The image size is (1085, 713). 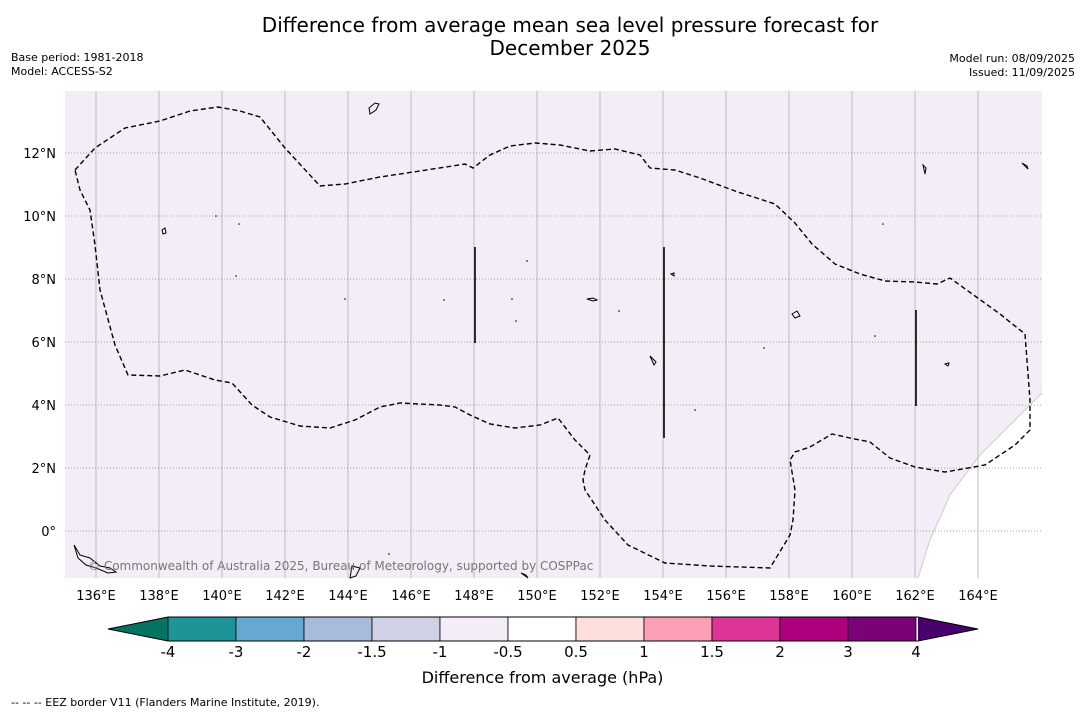 What do you see at coordinates (663, 596) in the screenshot?
I see `x-tick-label: 154°E` at bounding box center [663, 596].